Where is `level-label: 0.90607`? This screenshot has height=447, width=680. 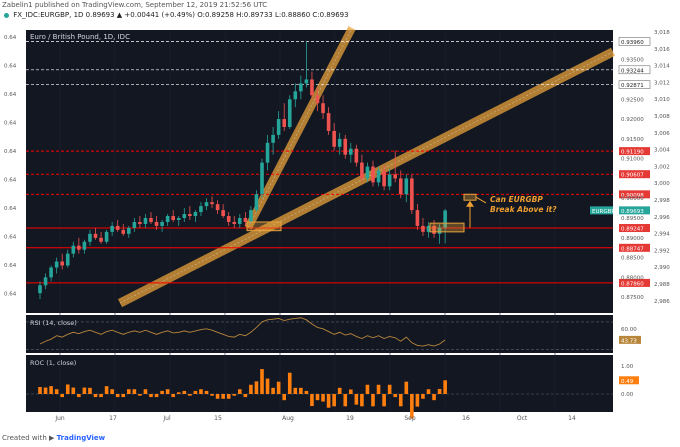 level-label: 0.90607 is located at coordinates (632, 176).